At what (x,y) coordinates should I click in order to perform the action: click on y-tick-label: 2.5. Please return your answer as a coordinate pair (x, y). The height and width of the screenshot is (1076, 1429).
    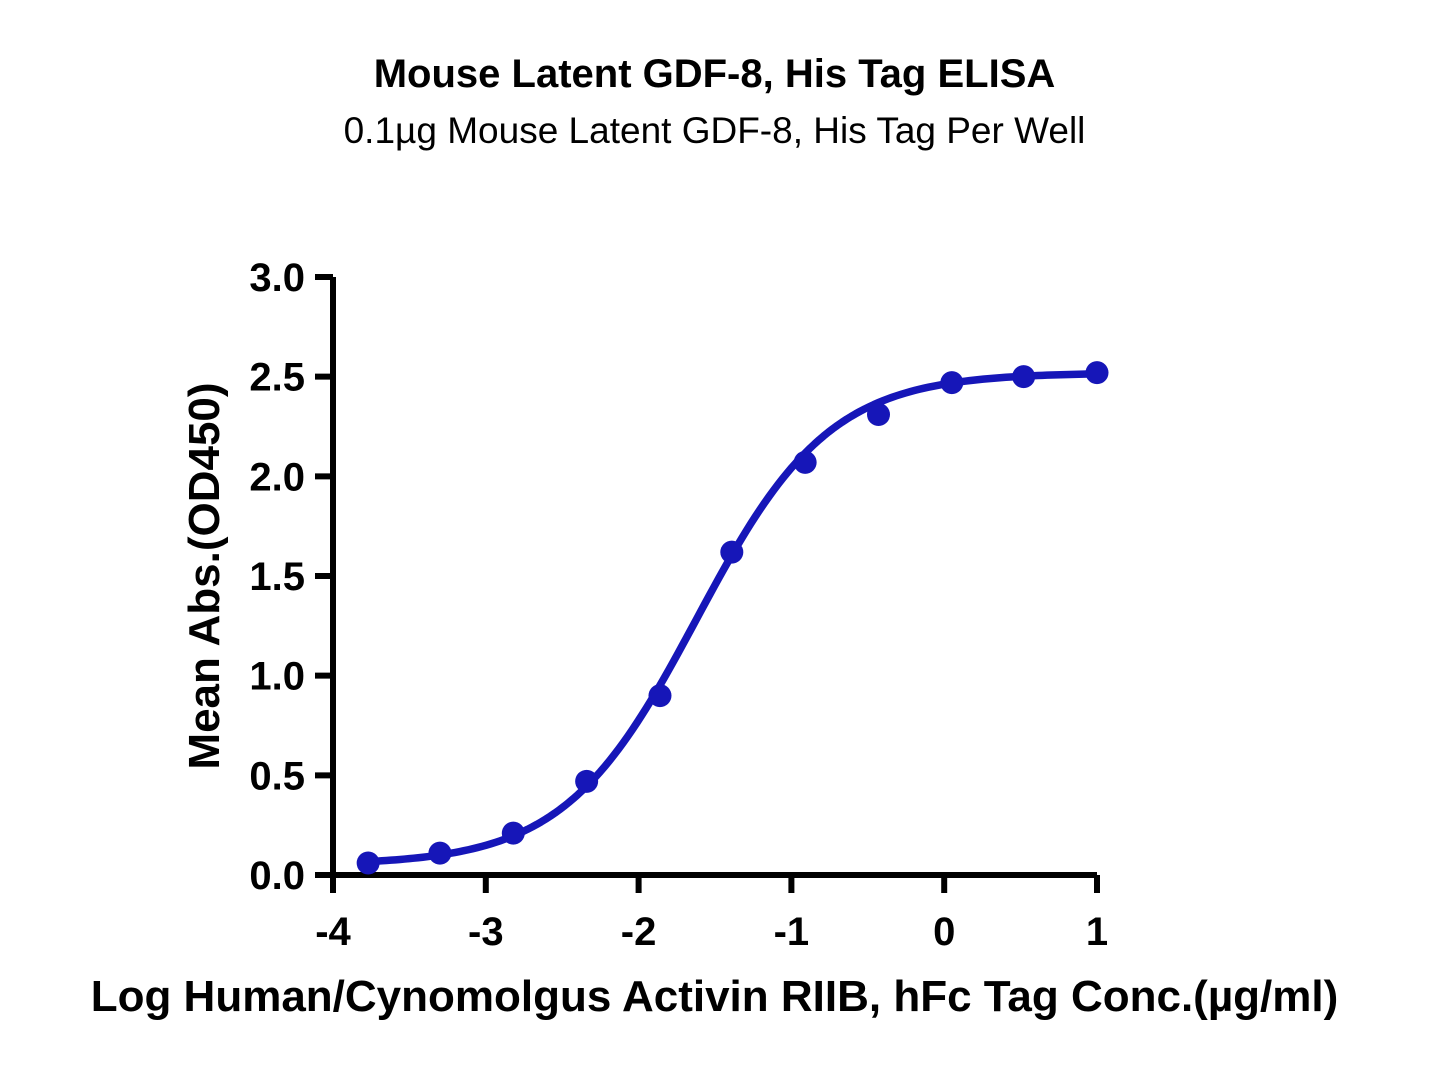
    Looking at the image, I should click on (277, 378).